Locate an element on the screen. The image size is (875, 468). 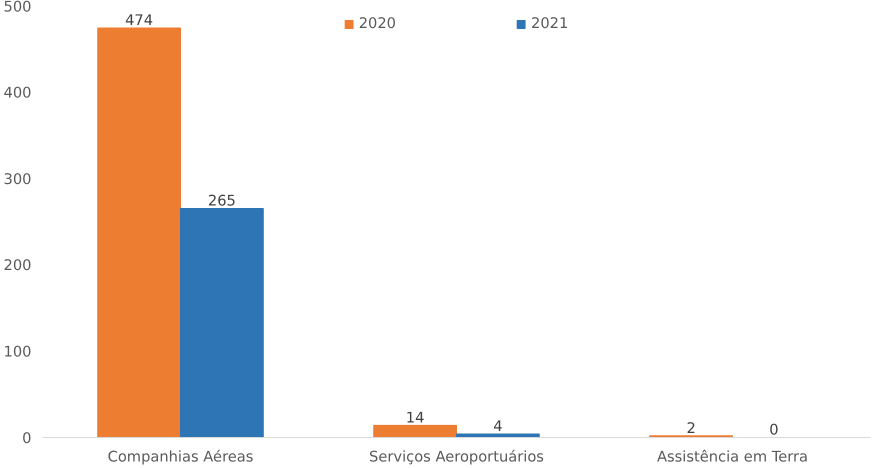
y-tick-label: 400 is located at coordinates (18, 93).